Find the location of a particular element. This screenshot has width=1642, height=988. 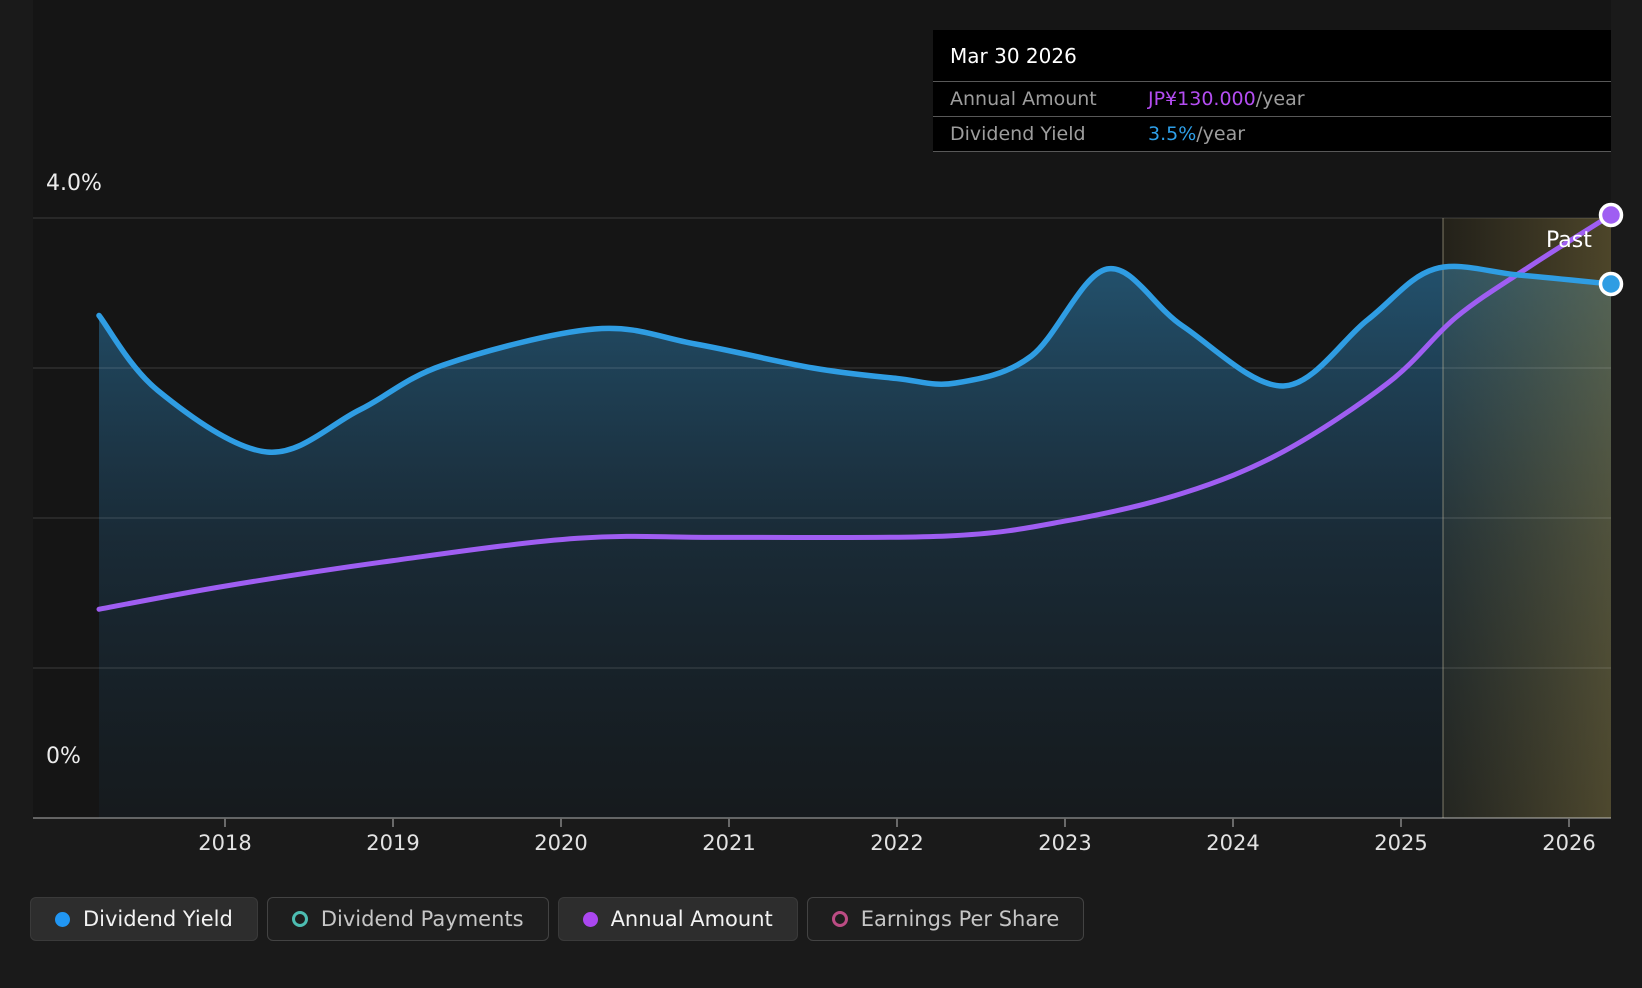

legend-label: Dividend Yield is located at coordinates (158, 919).